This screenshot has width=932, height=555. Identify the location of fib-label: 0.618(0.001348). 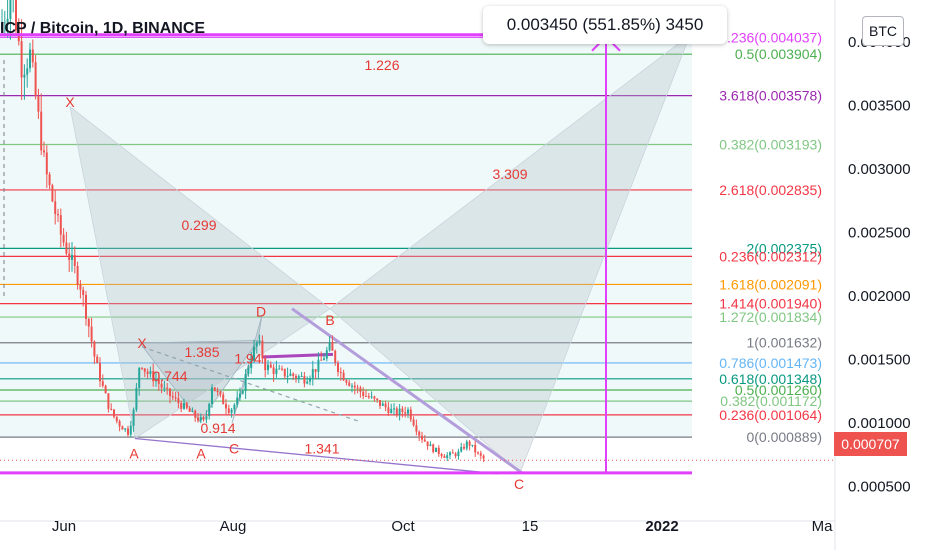
(770, 379).